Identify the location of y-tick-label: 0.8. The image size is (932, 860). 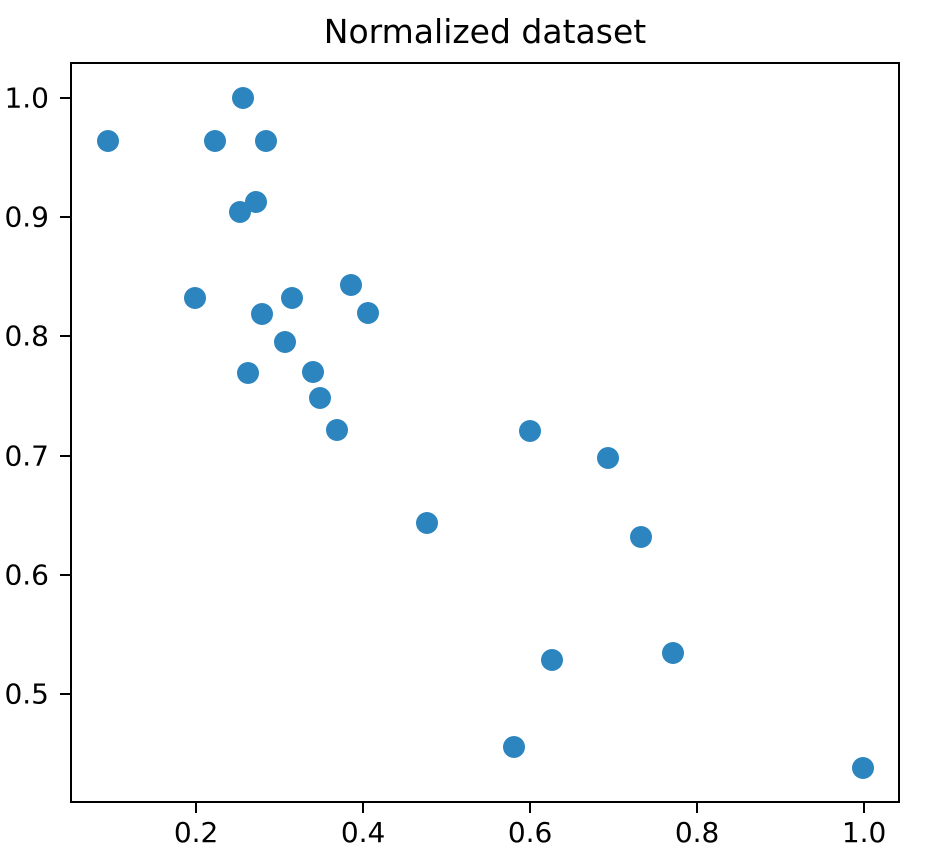
(26, 336).